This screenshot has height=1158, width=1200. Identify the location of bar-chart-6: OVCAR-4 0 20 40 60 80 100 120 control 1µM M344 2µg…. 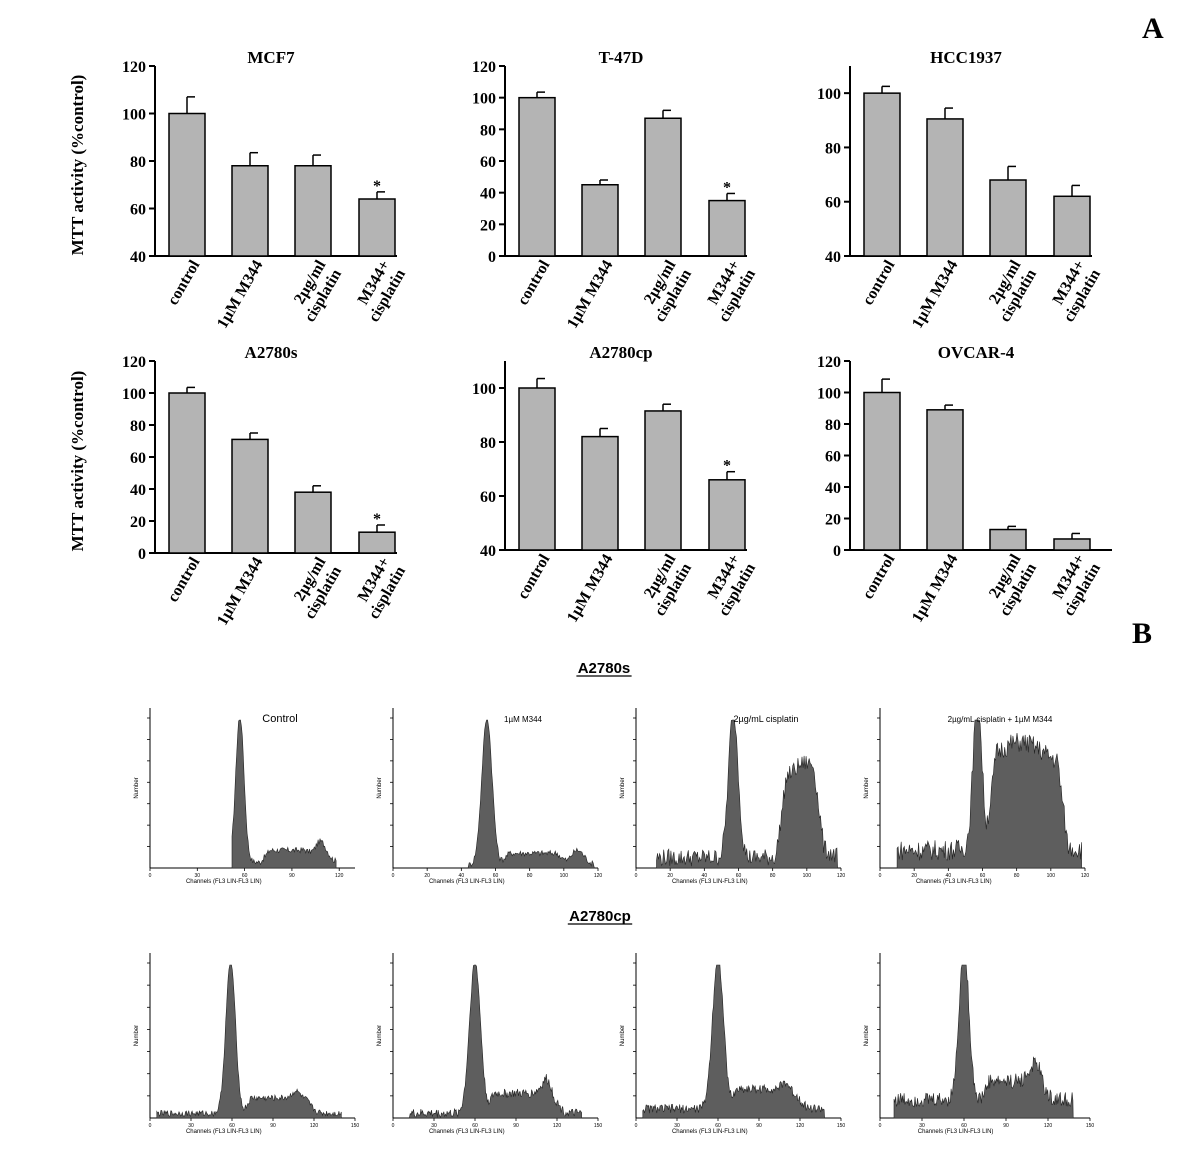
(964, 484).